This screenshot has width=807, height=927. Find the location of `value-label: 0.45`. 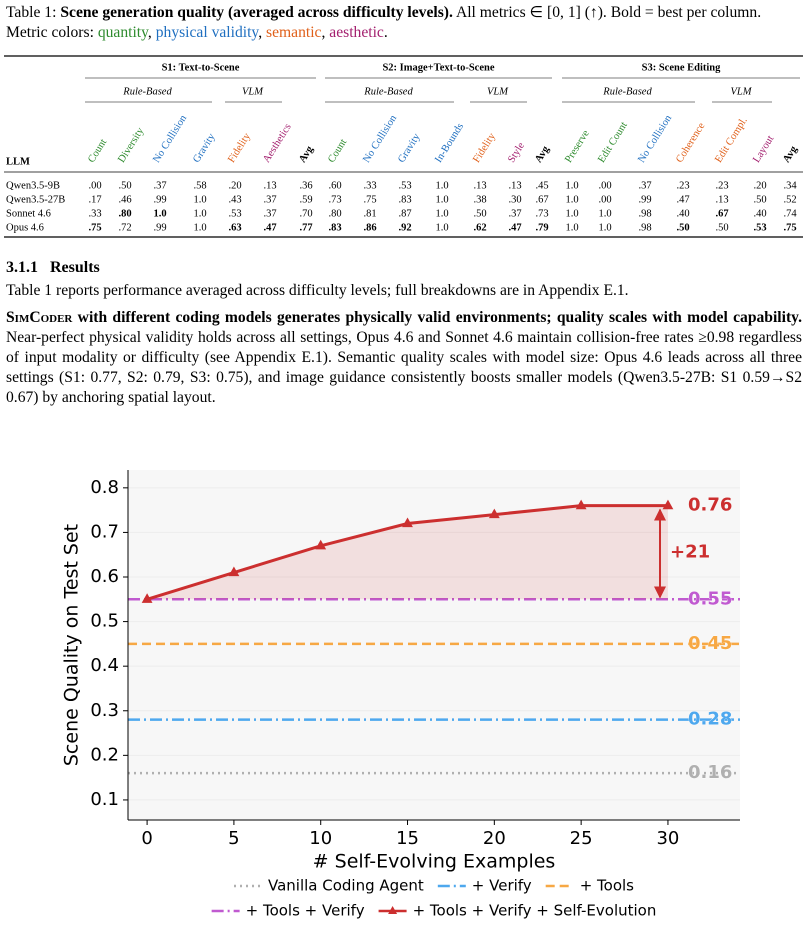

value-label: 0.45 is located at coordinates (710, 643).